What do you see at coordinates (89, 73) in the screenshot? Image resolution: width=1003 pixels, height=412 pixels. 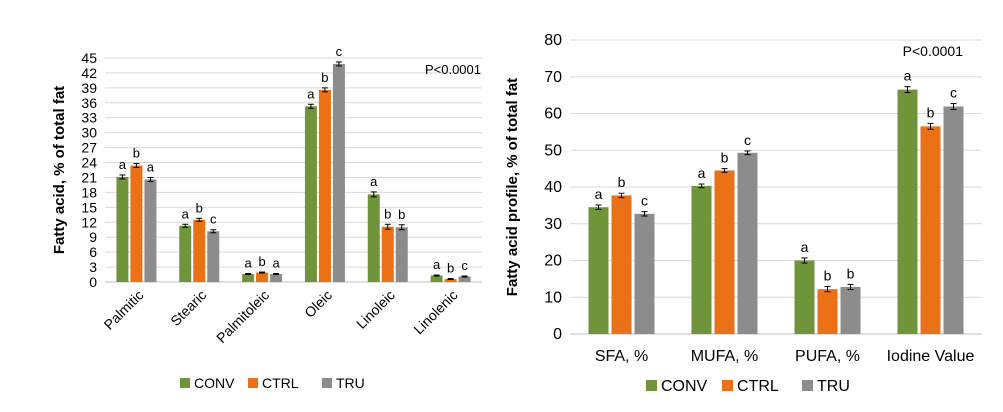 I see `y-tick-label: 42` at bounding box center [89, 73].